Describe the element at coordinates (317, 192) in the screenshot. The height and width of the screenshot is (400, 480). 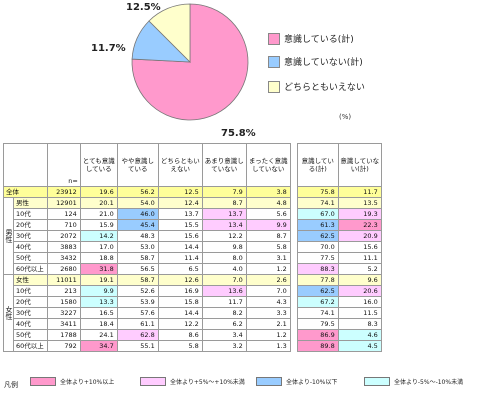
I see `table-cell: 75.8` at that location.